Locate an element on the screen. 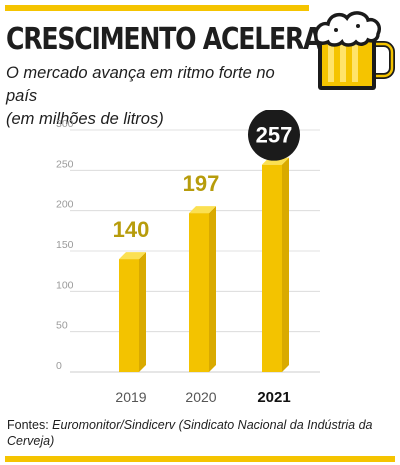 This screenshot has width=400, height=465. value-label: 197 is located at coordinates (201, 183).